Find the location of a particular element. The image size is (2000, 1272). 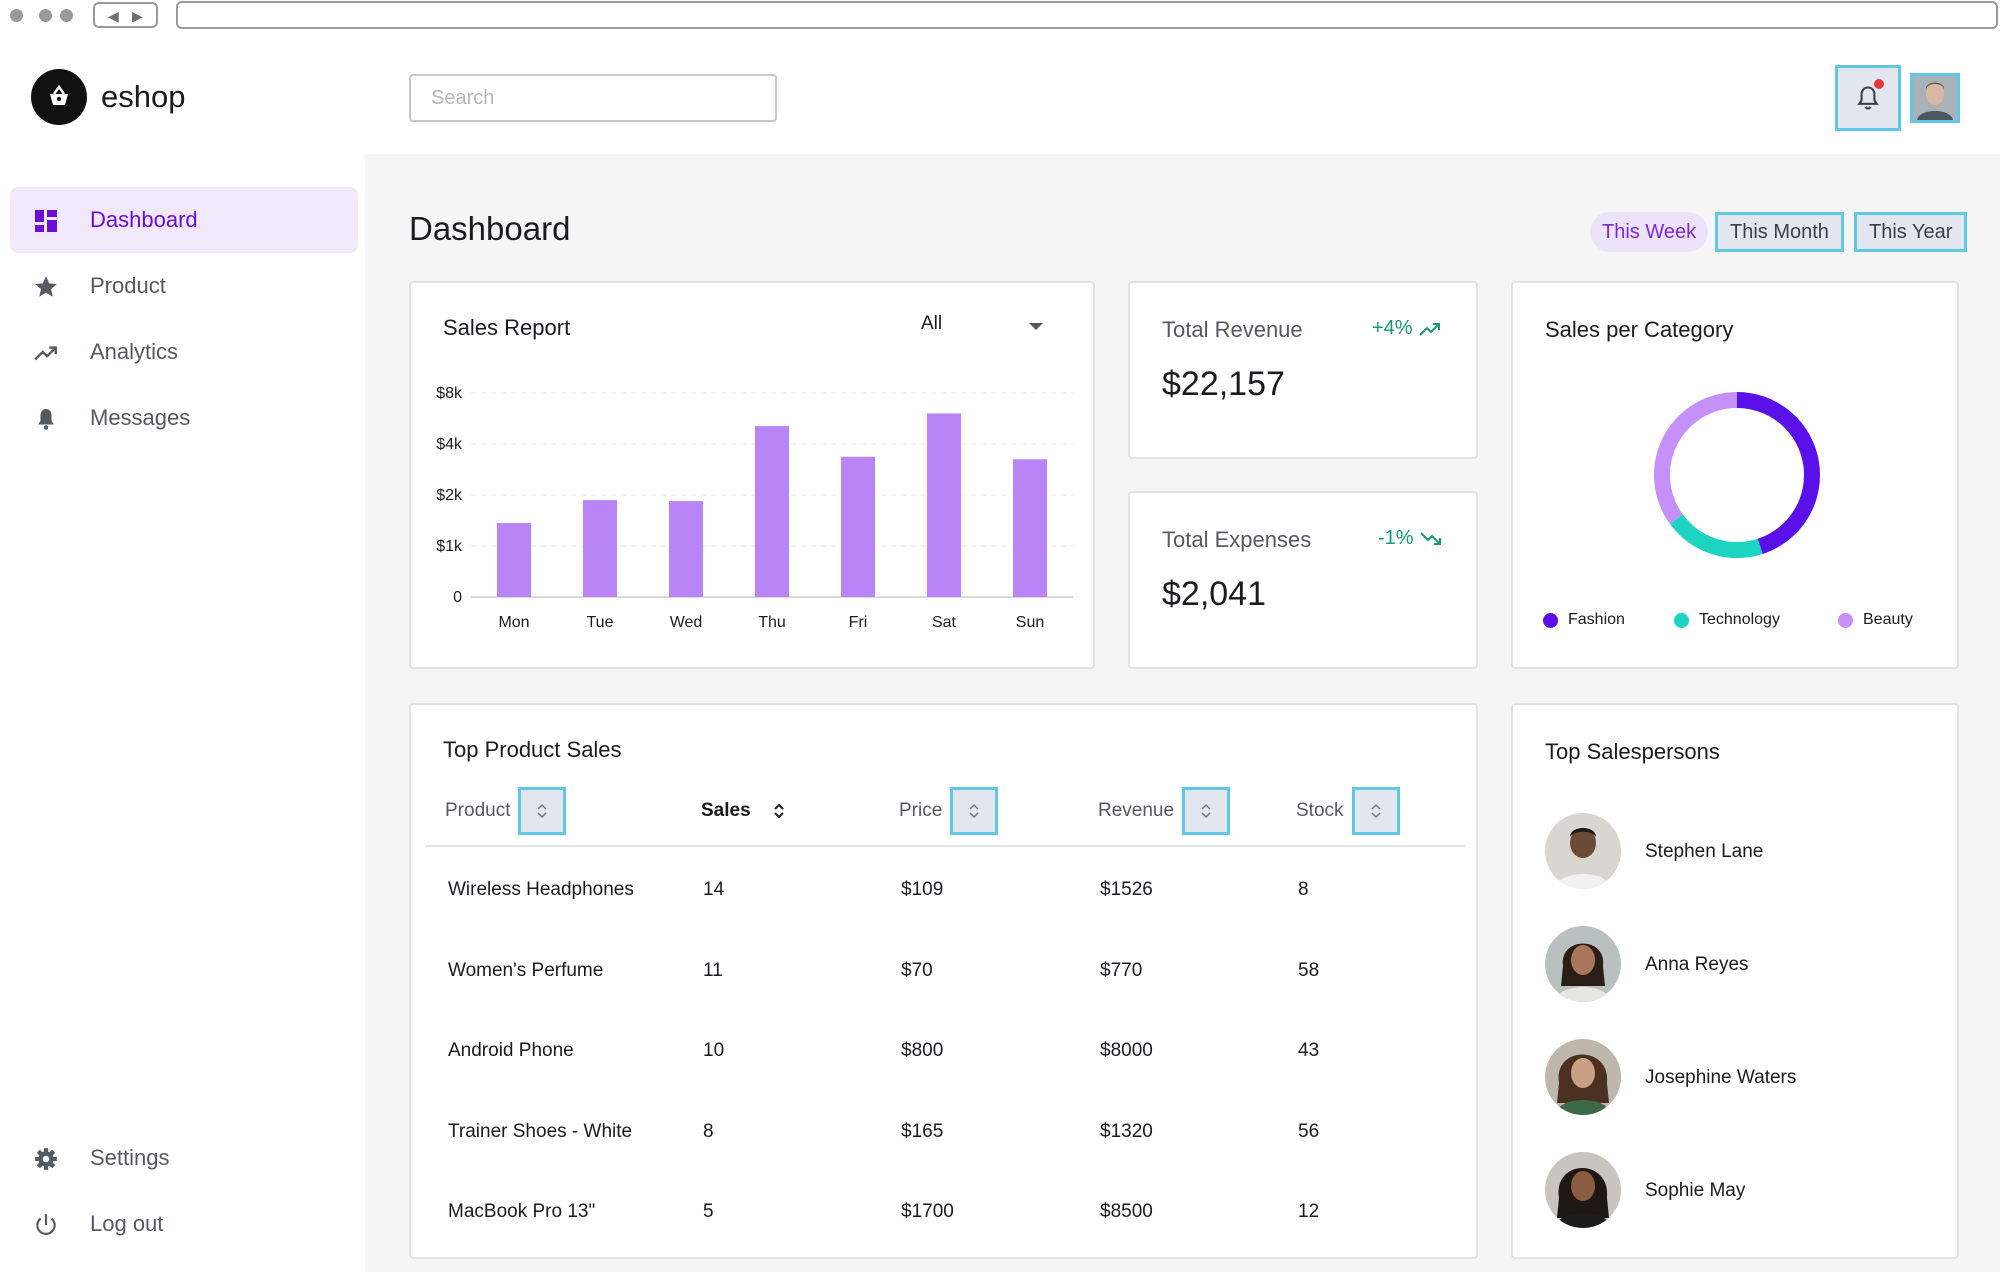

donut-slice-technology is located at coordinates (1716, 536).